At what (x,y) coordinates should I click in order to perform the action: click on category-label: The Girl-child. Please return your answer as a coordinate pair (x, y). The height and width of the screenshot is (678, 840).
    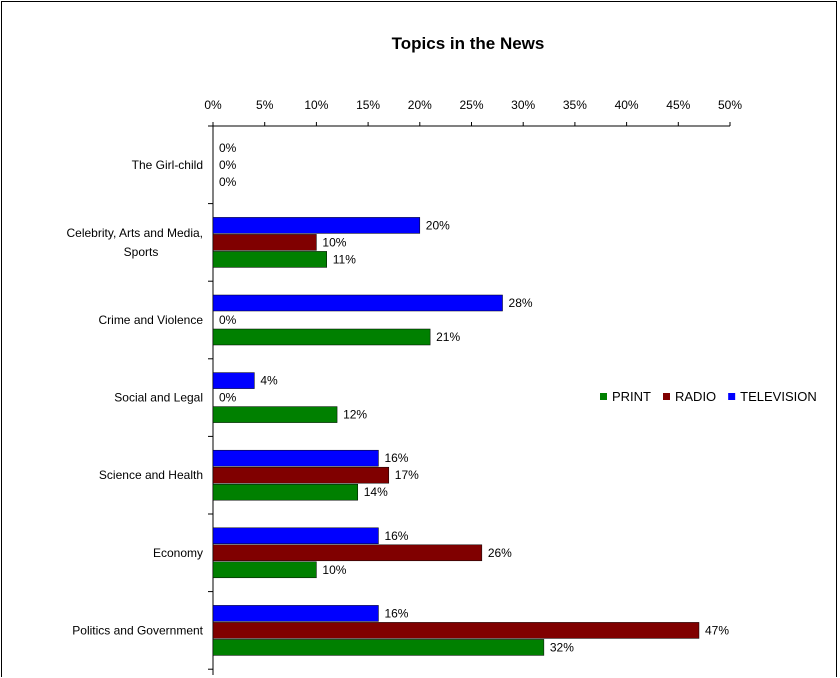
    Looking at the image, I should click on (167, 165).